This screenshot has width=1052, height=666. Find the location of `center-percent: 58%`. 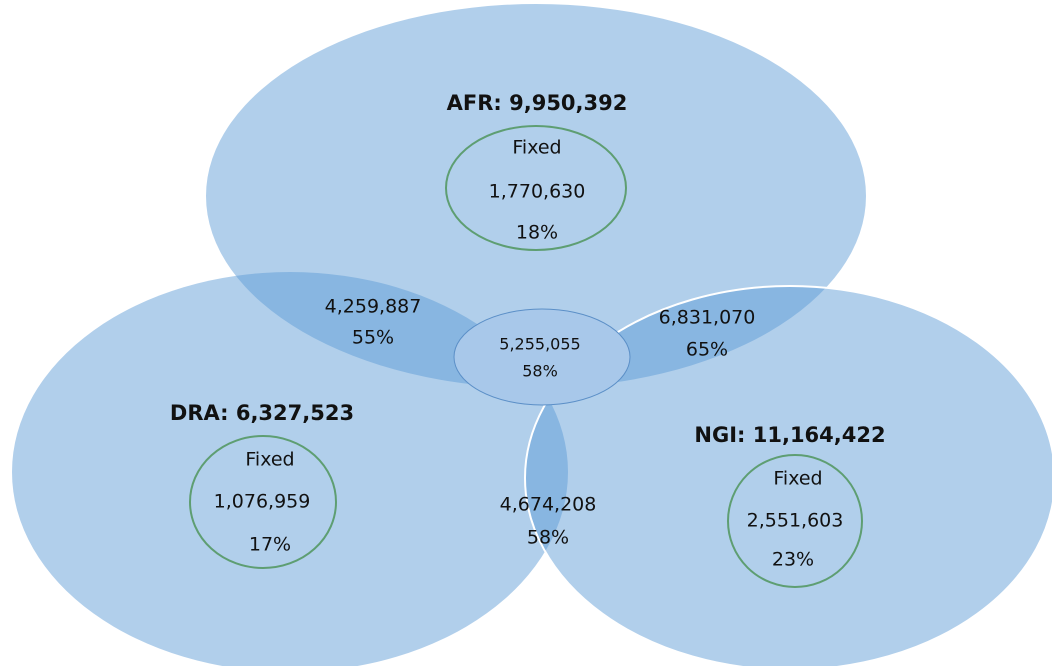

center-percent: 58% is located at coordinates (540, 371).